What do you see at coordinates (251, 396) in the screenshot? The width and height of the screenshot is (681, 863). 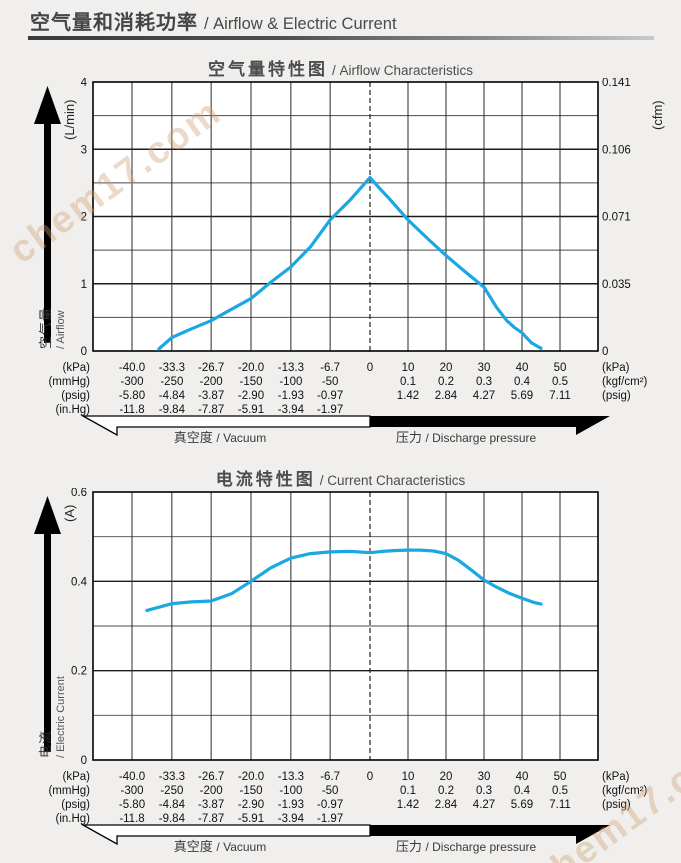 I see `x-tick-vacuum: -2.90` at bounding box center [251, 396].